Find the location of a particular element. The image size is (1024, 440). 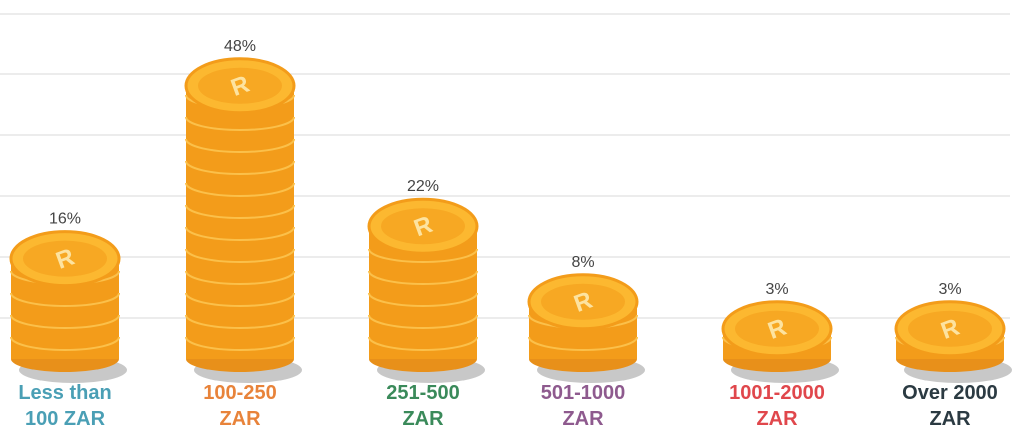

category-label: Over 2000 ZAR is located at coordinates (950, 406).